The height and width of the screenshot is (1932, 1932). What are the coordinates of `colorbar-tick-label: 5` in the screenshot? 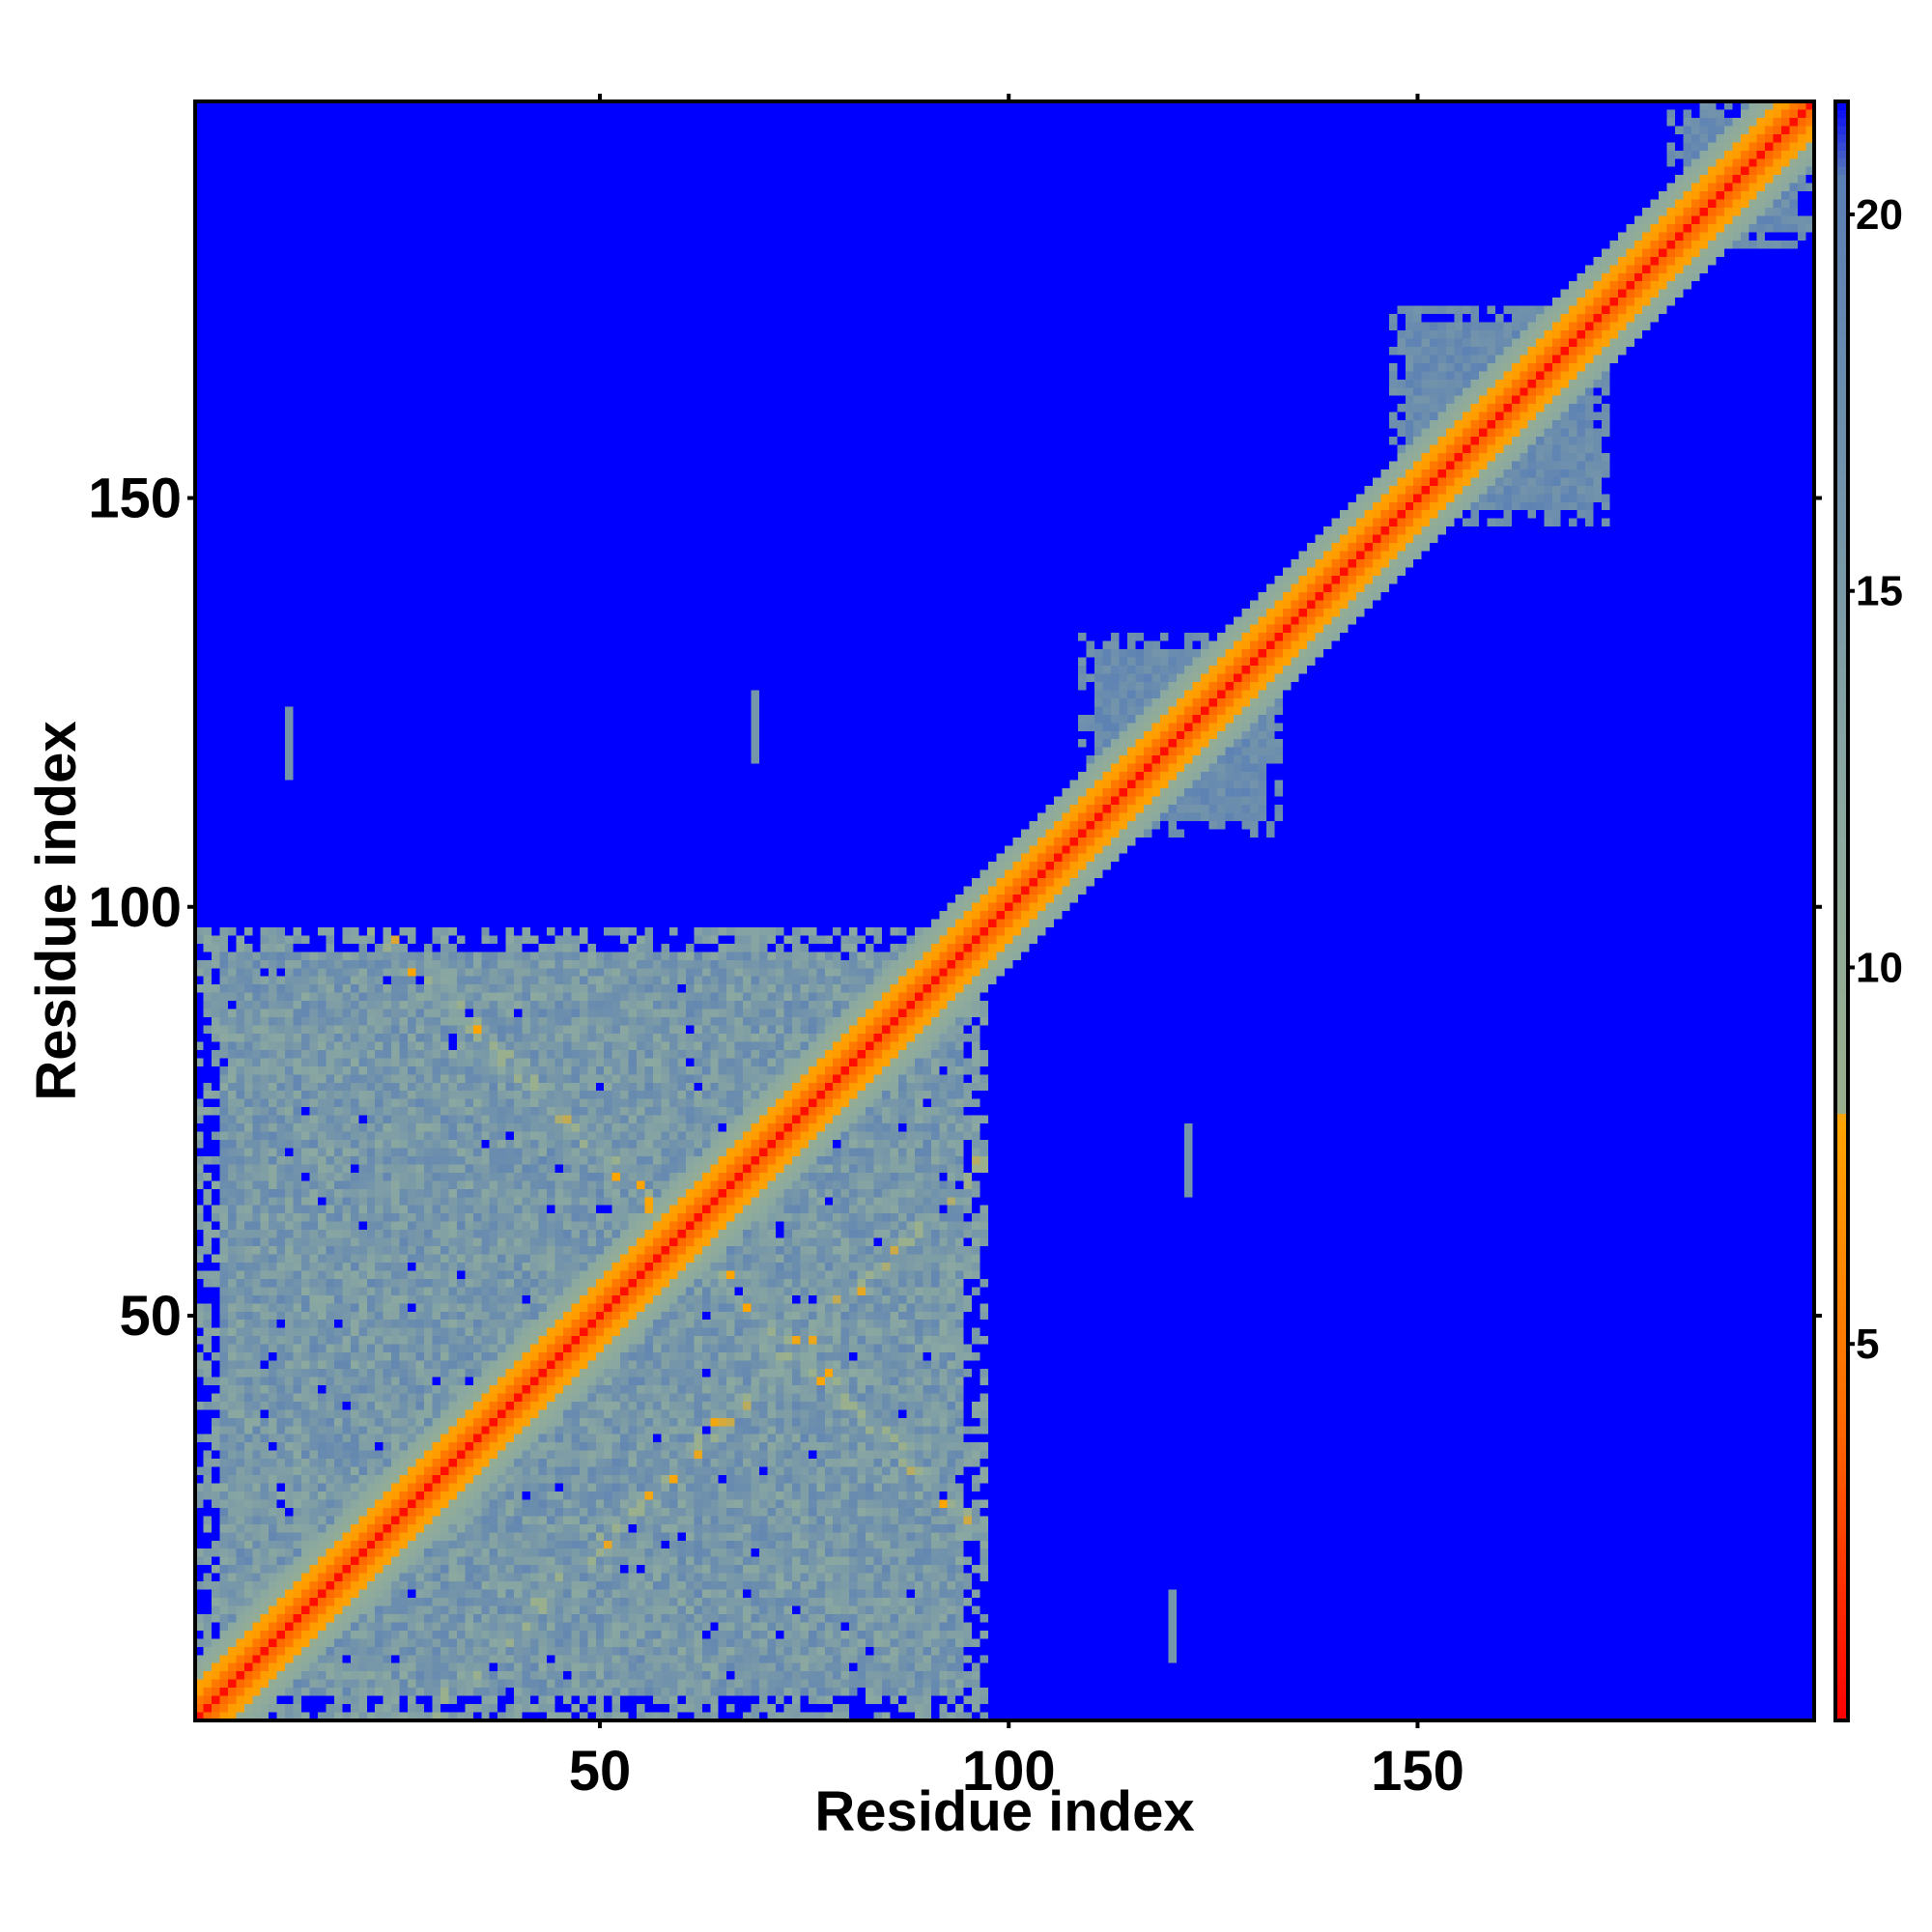 It's located at (1867, 1344).